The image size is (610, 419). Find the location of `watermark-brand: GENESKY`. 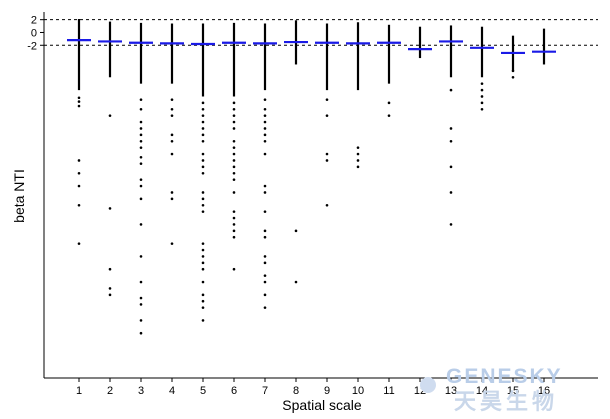

watermark-brand: GENESKY is located at coordinates (504, 376).